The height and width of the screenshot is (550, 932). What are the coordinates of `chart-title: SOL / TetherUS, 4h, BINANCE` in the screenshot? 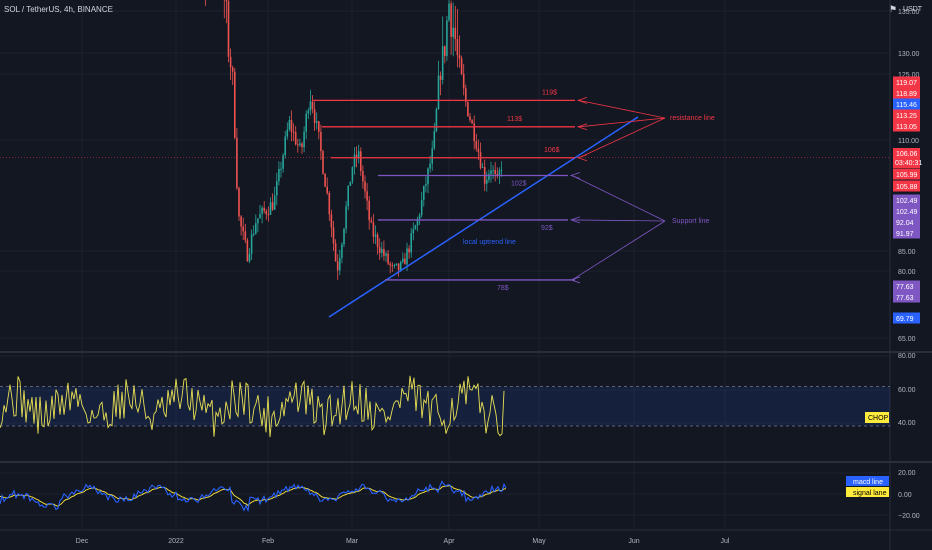 It's located at (58, 9).